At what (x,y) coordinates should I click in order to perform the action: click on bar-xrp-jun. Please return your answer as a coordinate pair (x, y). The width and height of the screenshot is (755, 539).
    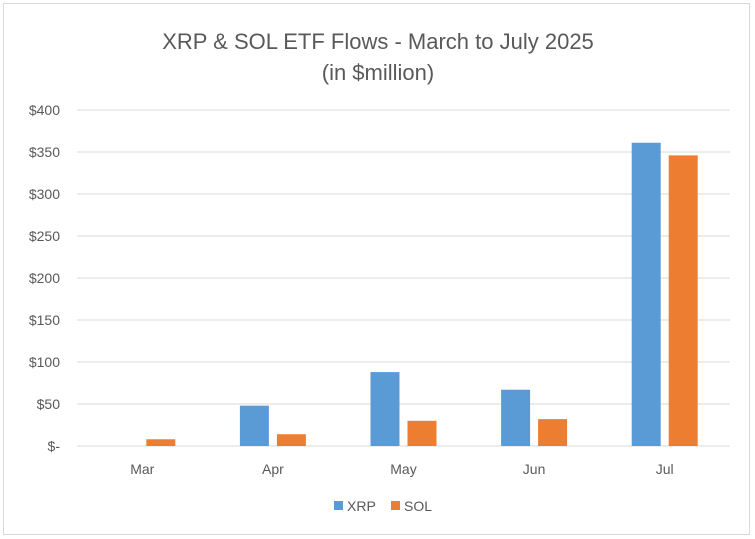
    Looking at the image, I should click on (516, 417).